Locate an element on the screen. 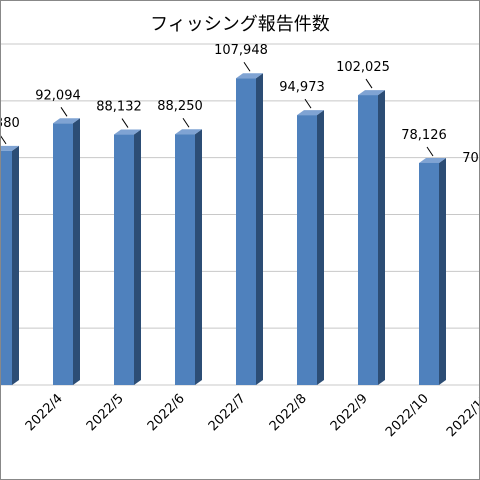 The height and width of the screenshot is (480, 480). value-label: 88,132 is located at coordinates (119, 107).